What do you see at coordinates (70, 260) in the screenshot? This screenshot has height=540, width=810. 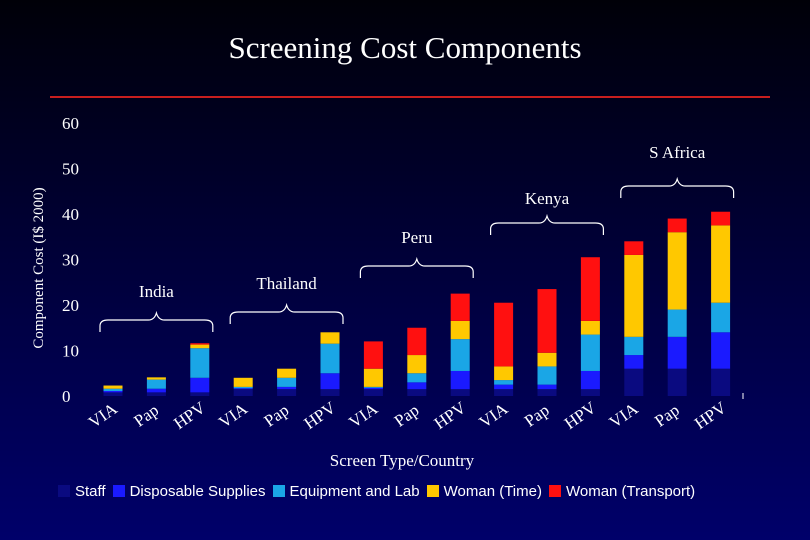 I see `y-tick-label: 30` at bounding box center [70, 260].